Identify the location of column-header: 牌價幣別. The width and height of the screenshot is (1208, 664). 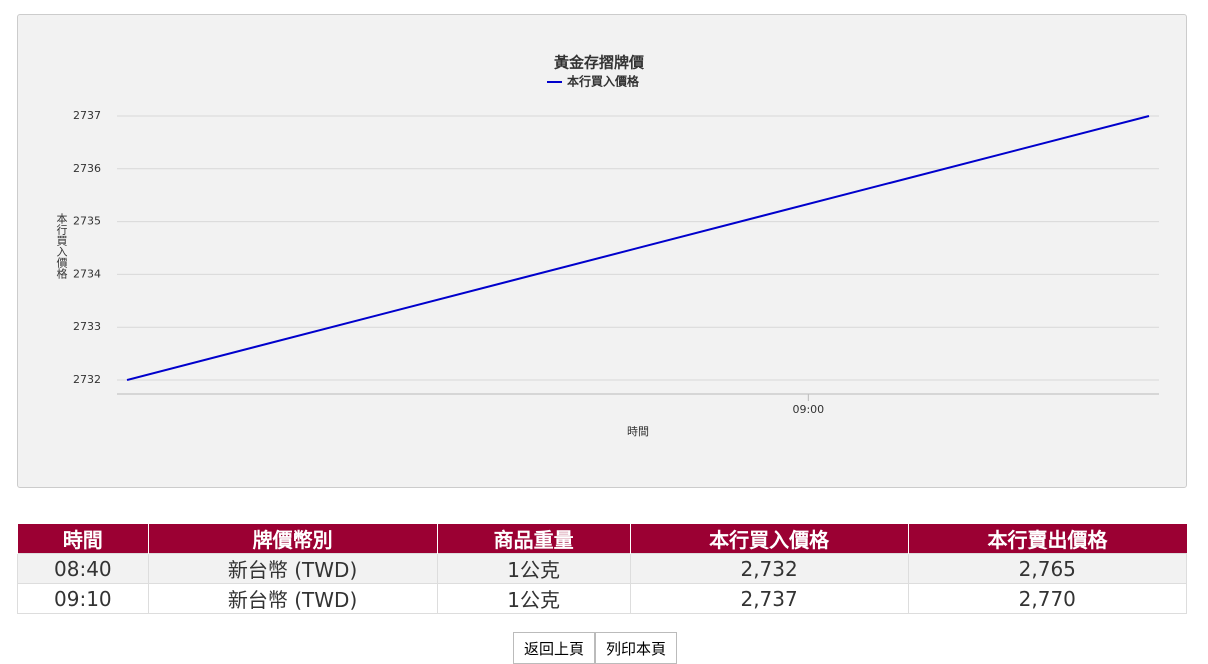
(292, 539).